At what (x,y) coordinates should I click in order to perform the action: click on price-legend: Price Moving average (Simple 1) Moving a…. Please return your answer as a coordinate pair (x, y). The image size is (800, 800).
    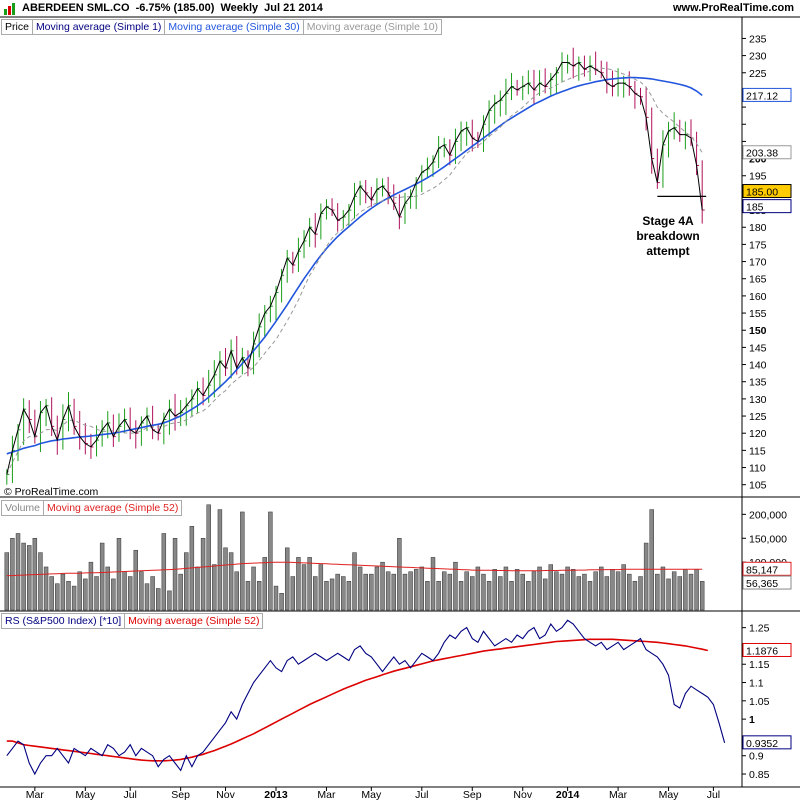
    Looking at the image, I should click on (222, 27).